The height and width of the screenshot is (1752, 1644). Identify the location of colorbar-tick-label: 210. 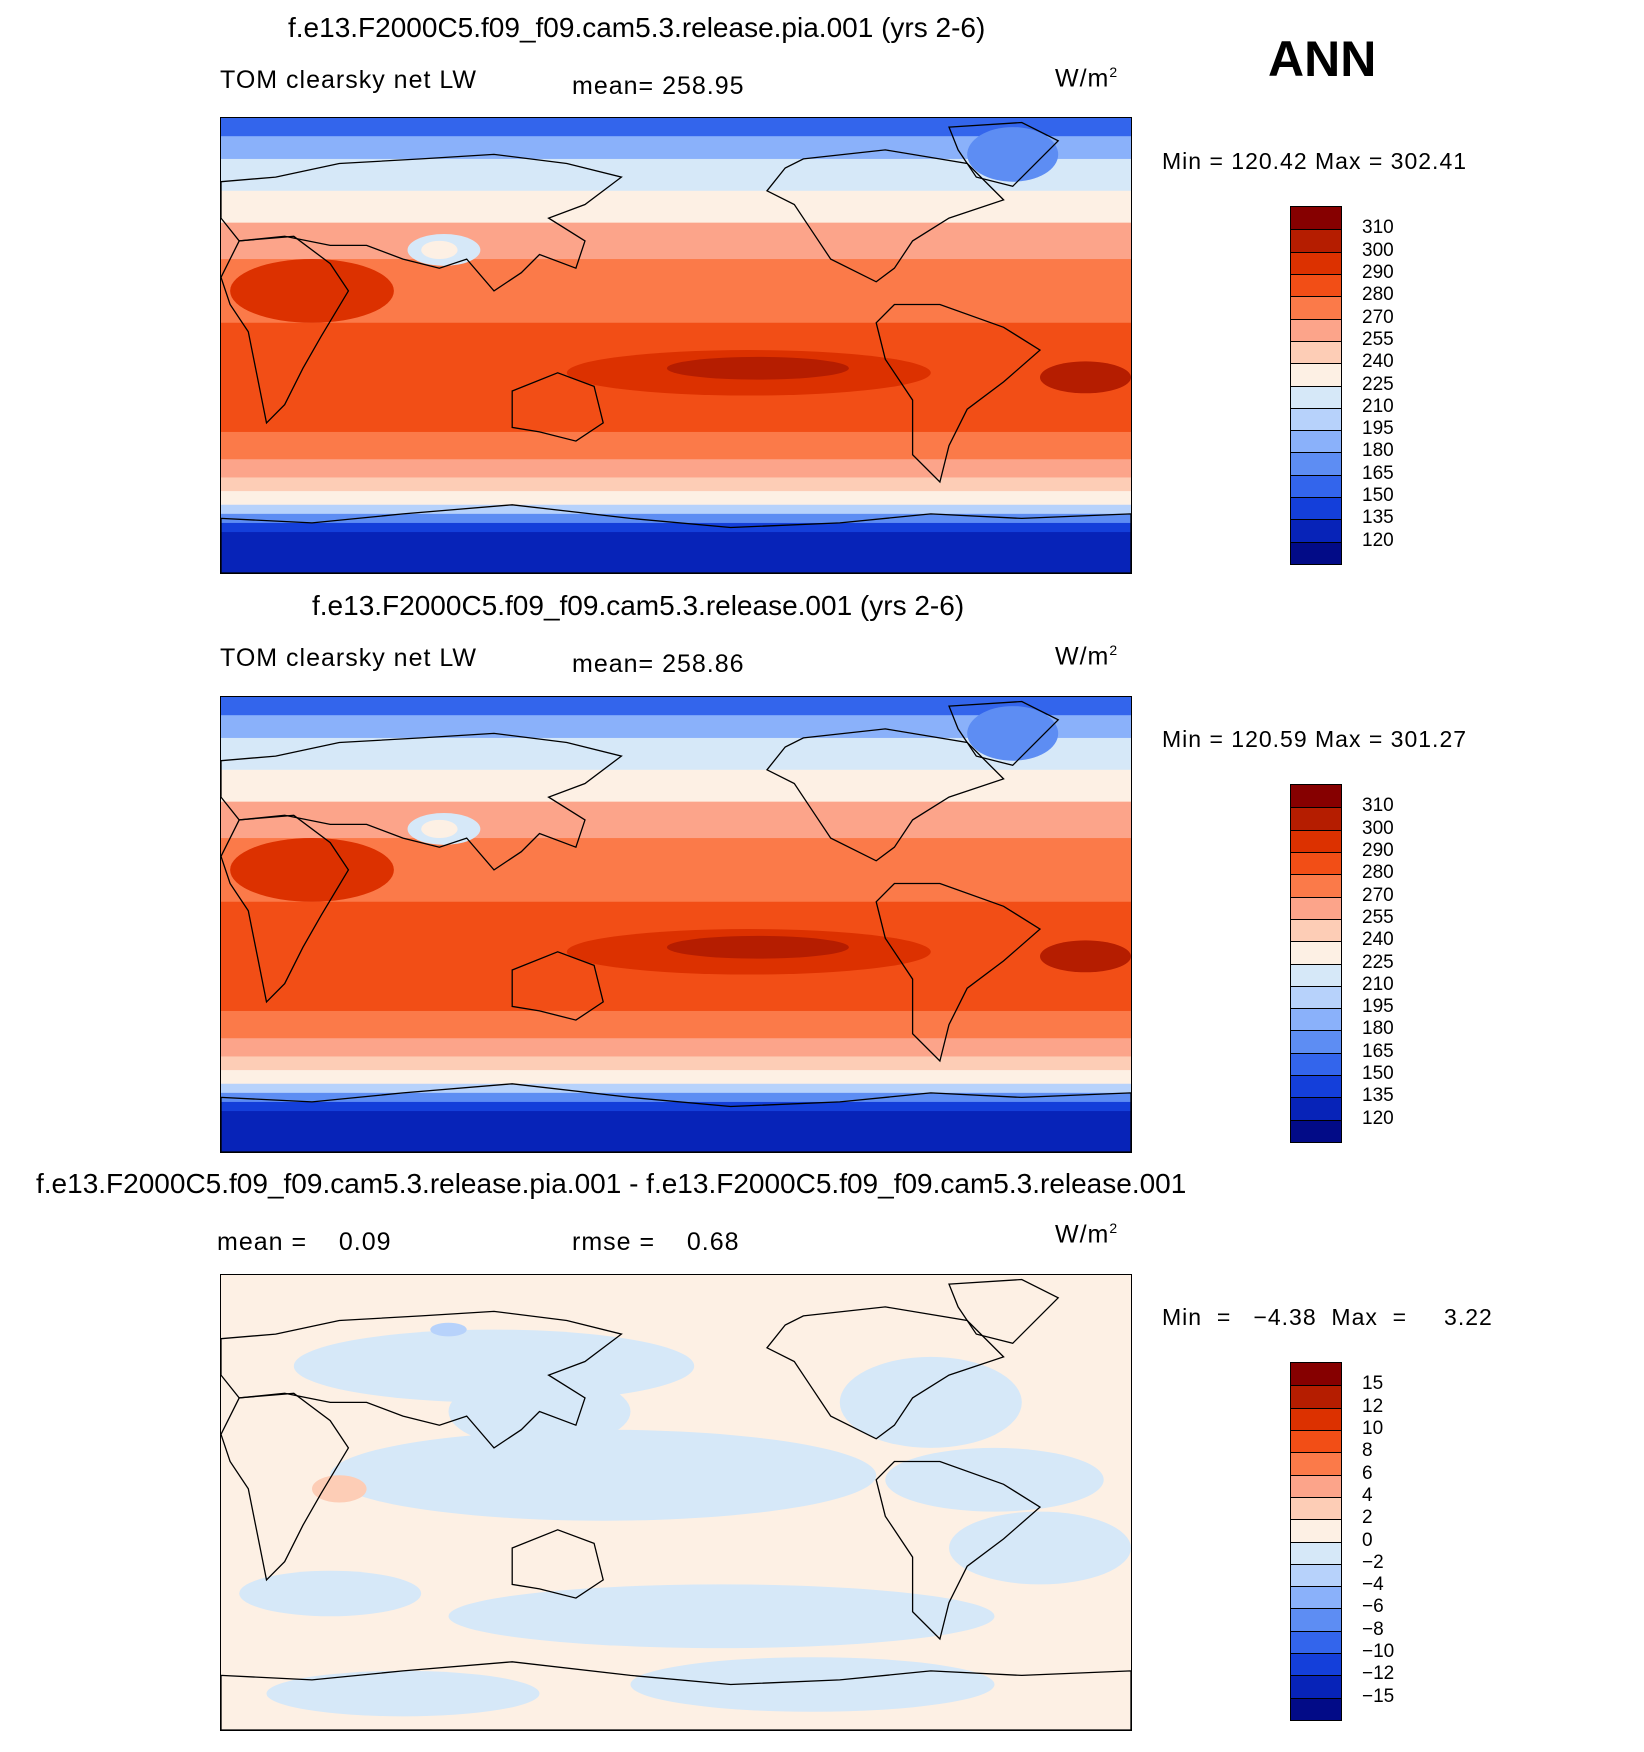
(1378, 406).